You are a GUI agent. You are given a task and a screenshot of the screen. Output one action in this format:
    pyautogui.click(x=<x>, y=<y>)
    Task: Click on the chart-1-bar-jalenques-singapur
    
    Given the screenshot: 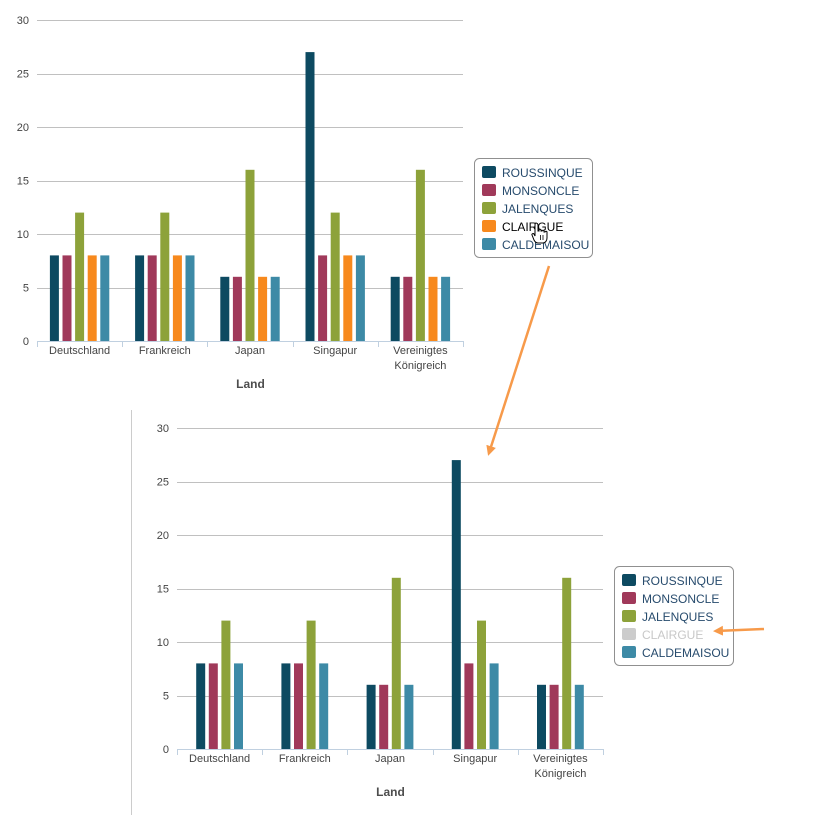 What is the action you would take?
    pyautogui.click(x=335, y=276)
    